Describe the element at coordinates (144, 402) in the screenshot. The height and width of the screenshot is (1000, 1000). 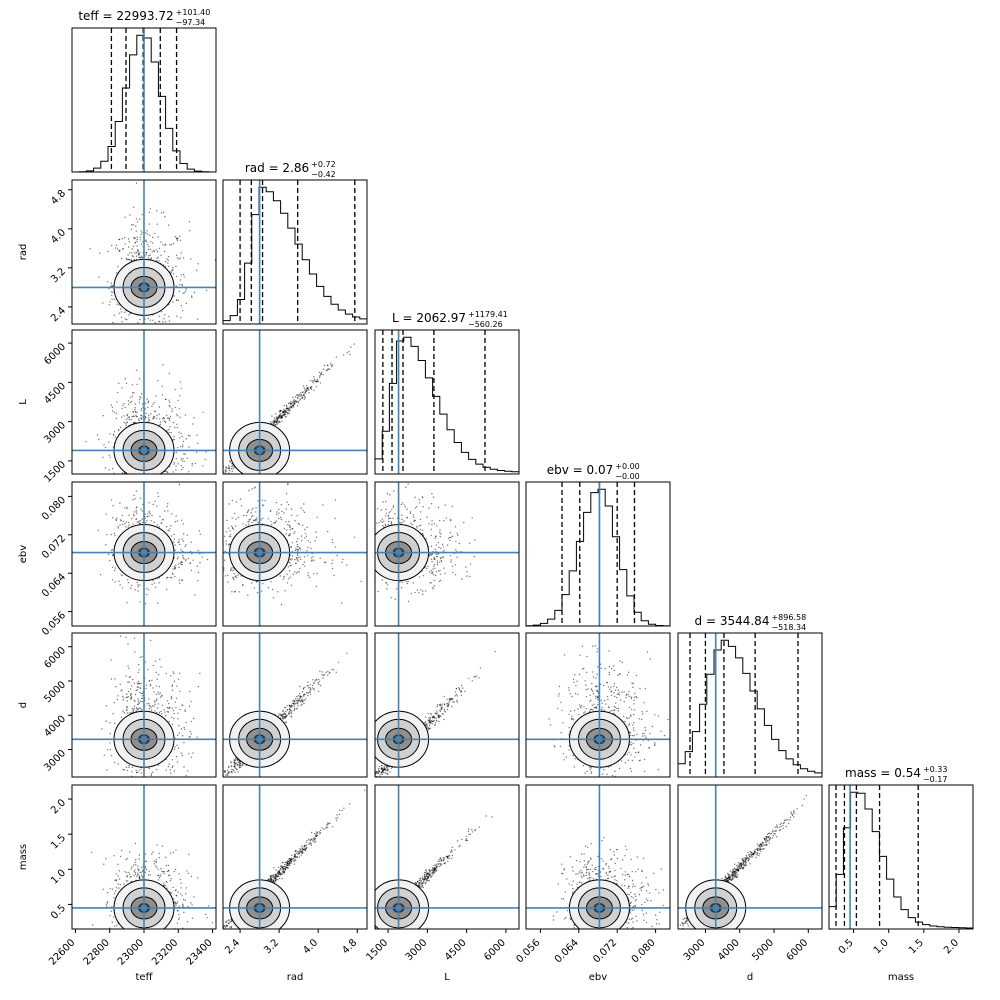
I see `scatter-panel-L-vs-teff` at that location.